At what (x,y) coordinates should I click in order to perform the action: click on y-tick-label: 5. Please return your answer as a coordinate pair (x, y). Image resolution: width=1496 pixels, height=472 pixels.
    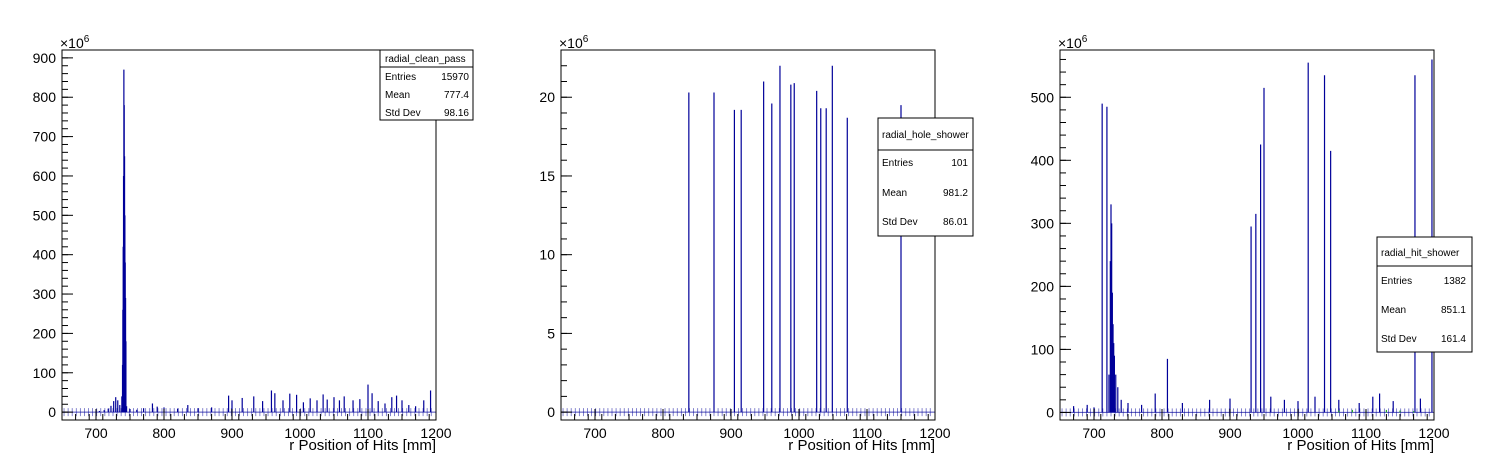
    Looking at the image, I should click on (551, 333).